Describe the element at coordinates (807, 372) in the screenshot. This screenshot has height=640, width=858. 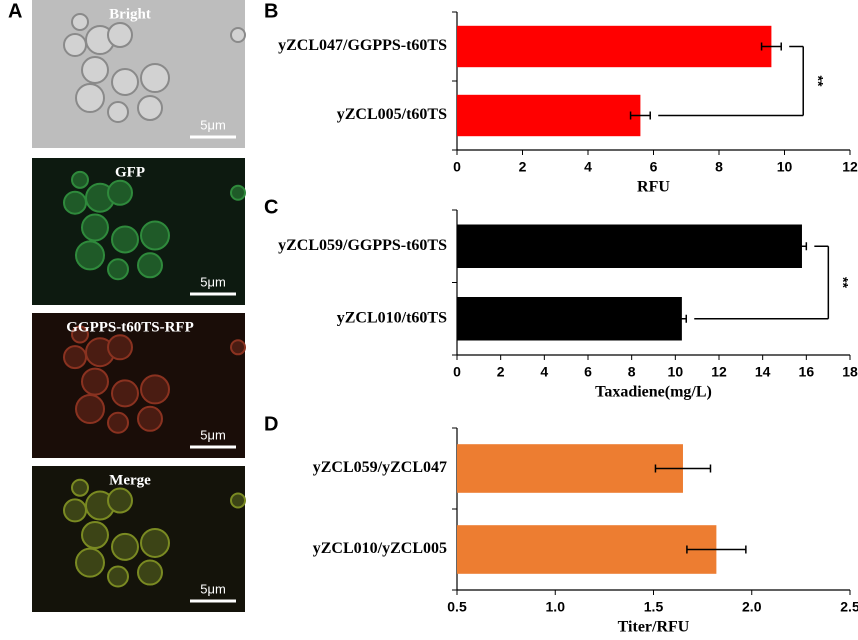
I see `x-tick-label: 16` at that location.